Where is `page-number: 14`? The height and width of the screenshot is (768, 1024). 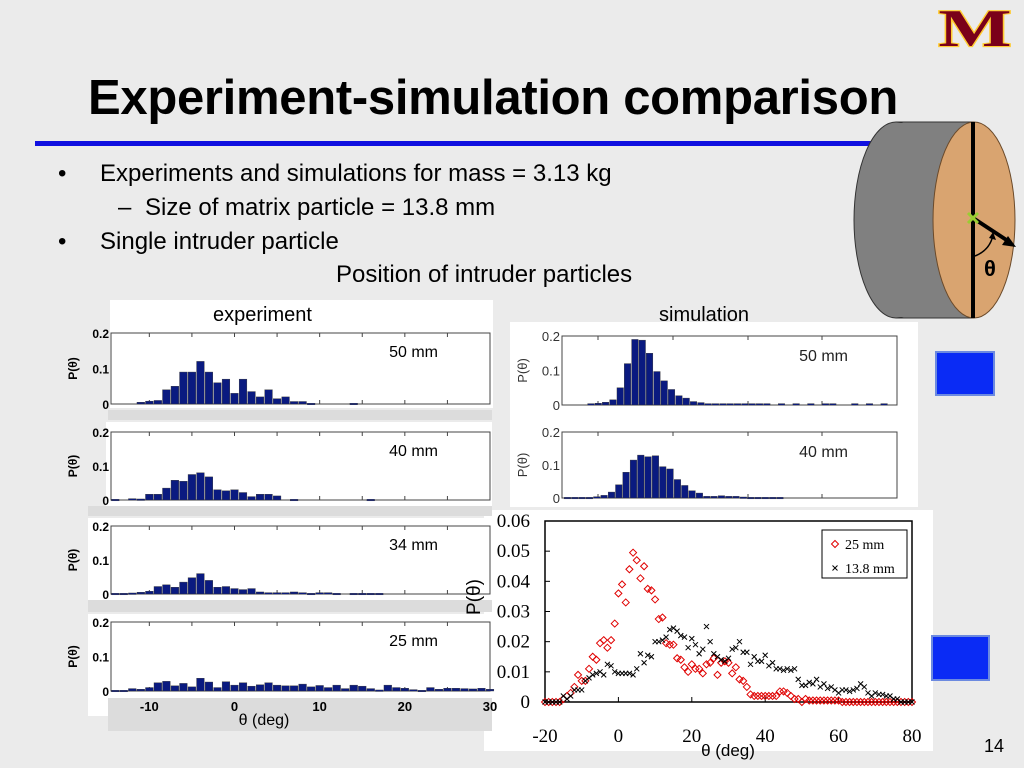 page-number: 14 is located at coordinates (993, 746).